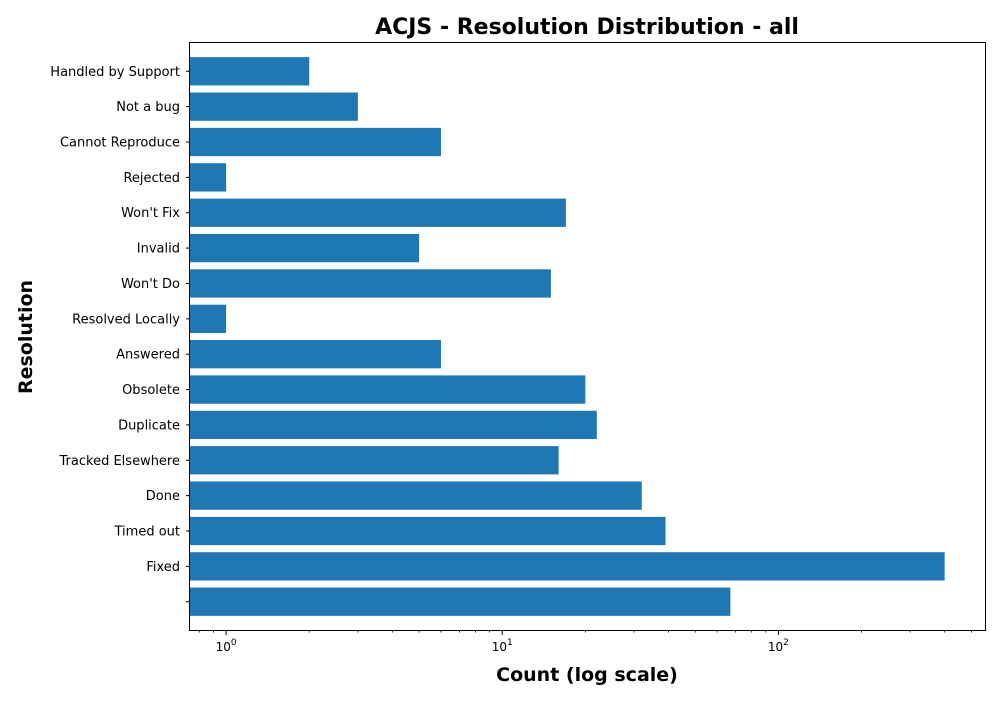  Describe the element at coordinates (148, 107) in the screenshot. I see `y-tick-label-14: Not a bug` at that location.